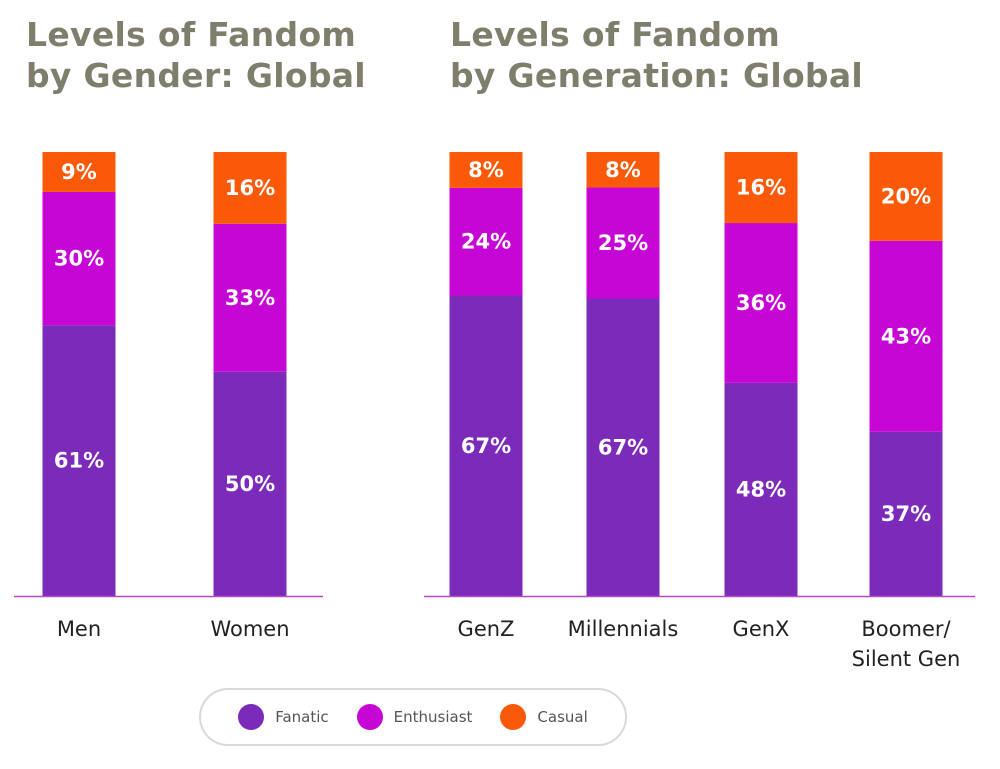  I want to click on legend-swatch-casual, so click(513, 717).